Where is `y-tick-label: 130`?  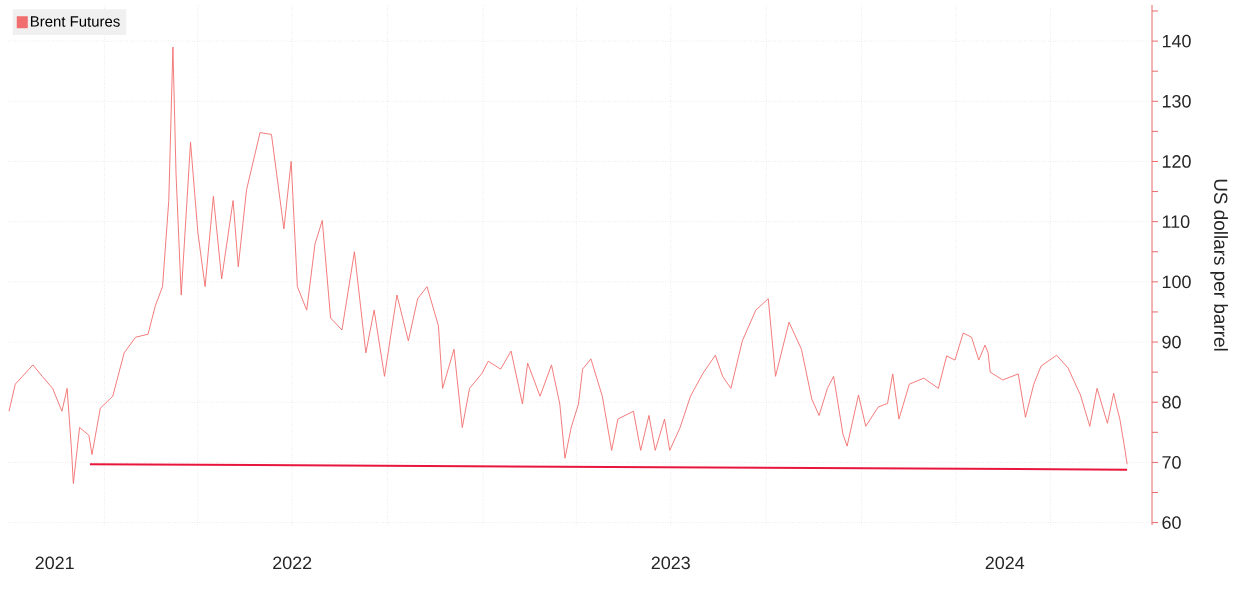 y-tick-label: 130 is located at coordinates (1176, 101).